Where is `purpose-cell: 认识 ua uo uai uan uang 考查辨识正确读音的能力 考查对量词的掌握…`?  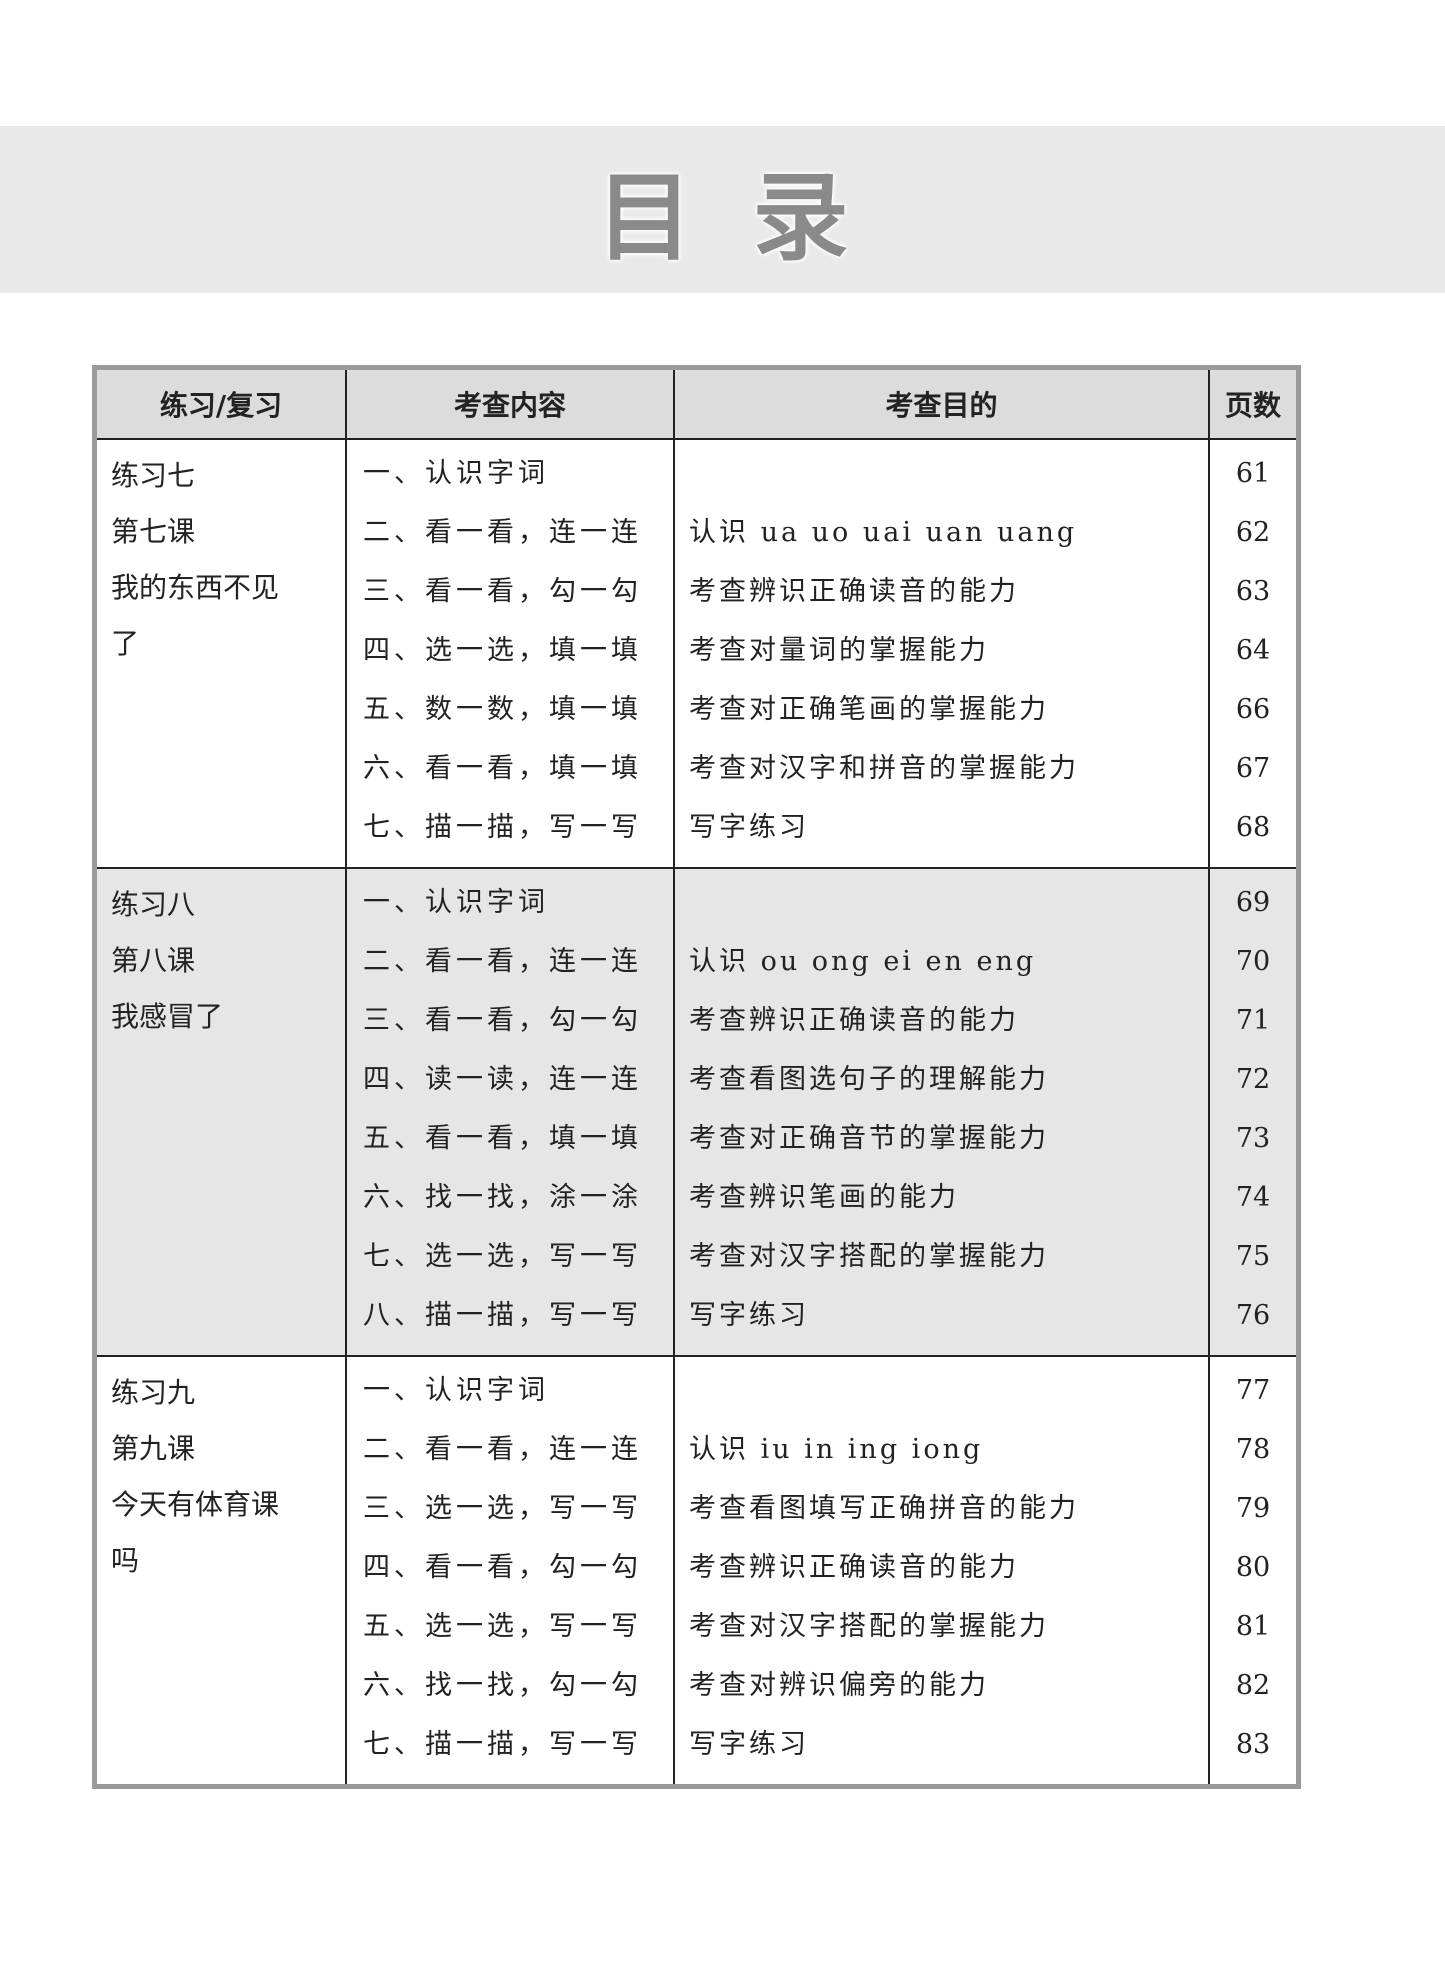
purpose-cell: 认识 ua uo uai uan uang 考查辨识正确读音的能力 考查对量词的掌握… is located at coordinates (941, 653).